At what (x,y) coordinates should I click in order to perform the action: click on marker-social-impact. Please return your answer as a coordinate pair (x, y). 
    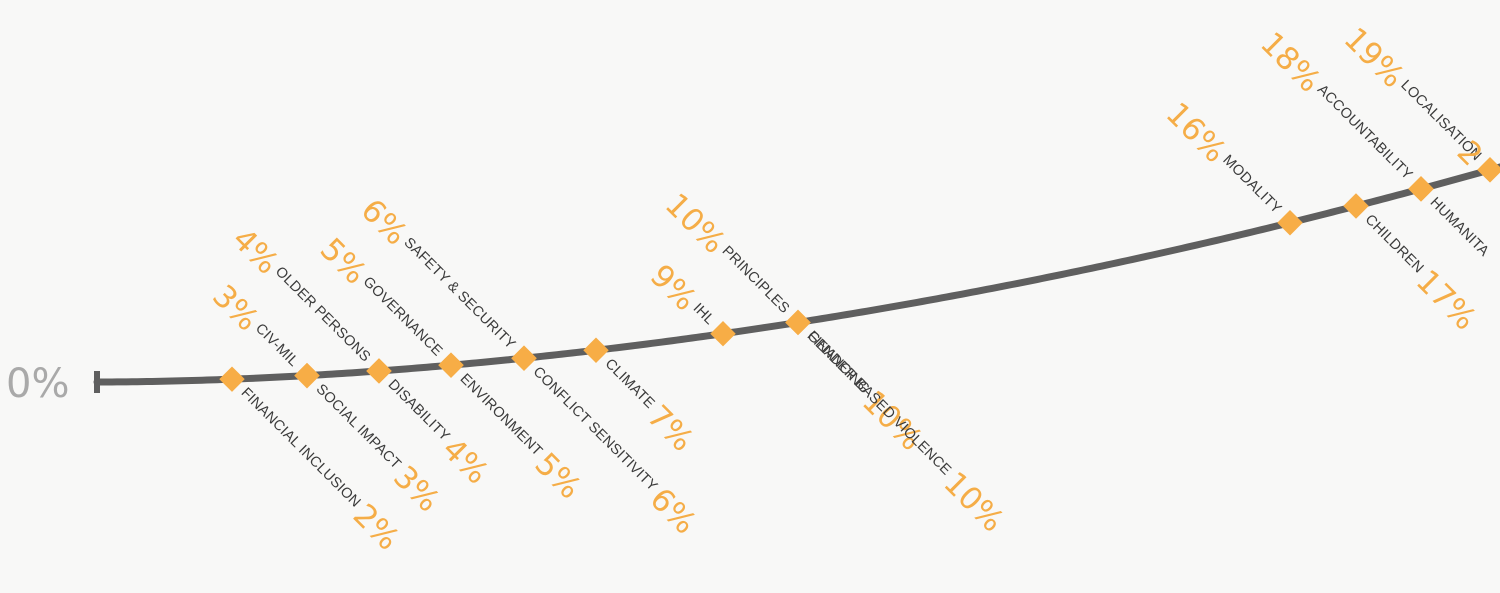
    Looking at the image, I should click on (307, 375).